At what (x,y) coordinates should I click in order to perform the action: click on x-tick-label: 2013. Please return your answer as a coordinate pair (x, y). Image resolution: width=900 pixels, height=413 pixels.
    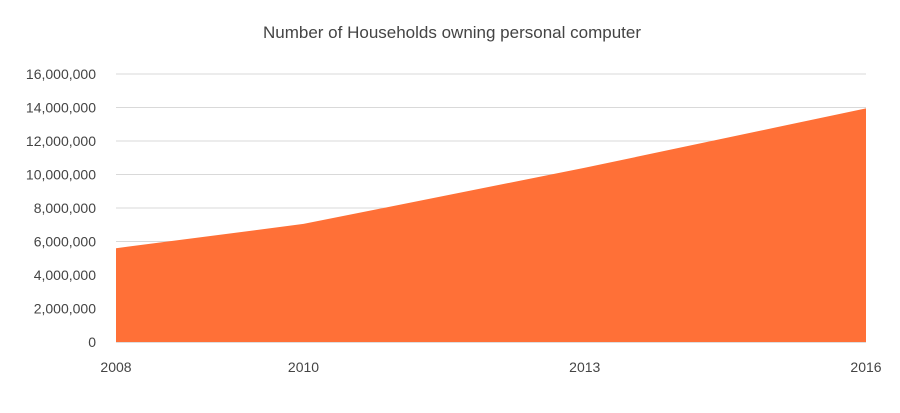
    Looking at the image, I should click on (584, 367).